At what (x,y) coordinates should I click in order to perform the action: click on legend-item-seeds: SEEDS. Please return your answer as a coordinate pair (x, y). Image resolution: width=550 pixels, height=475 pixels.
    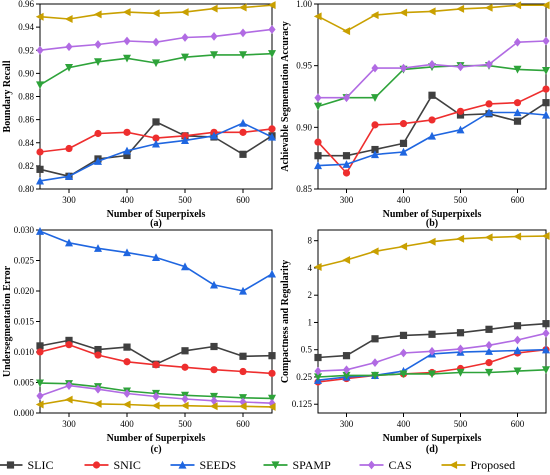
    Looking at the image, I should click on (203, 465).